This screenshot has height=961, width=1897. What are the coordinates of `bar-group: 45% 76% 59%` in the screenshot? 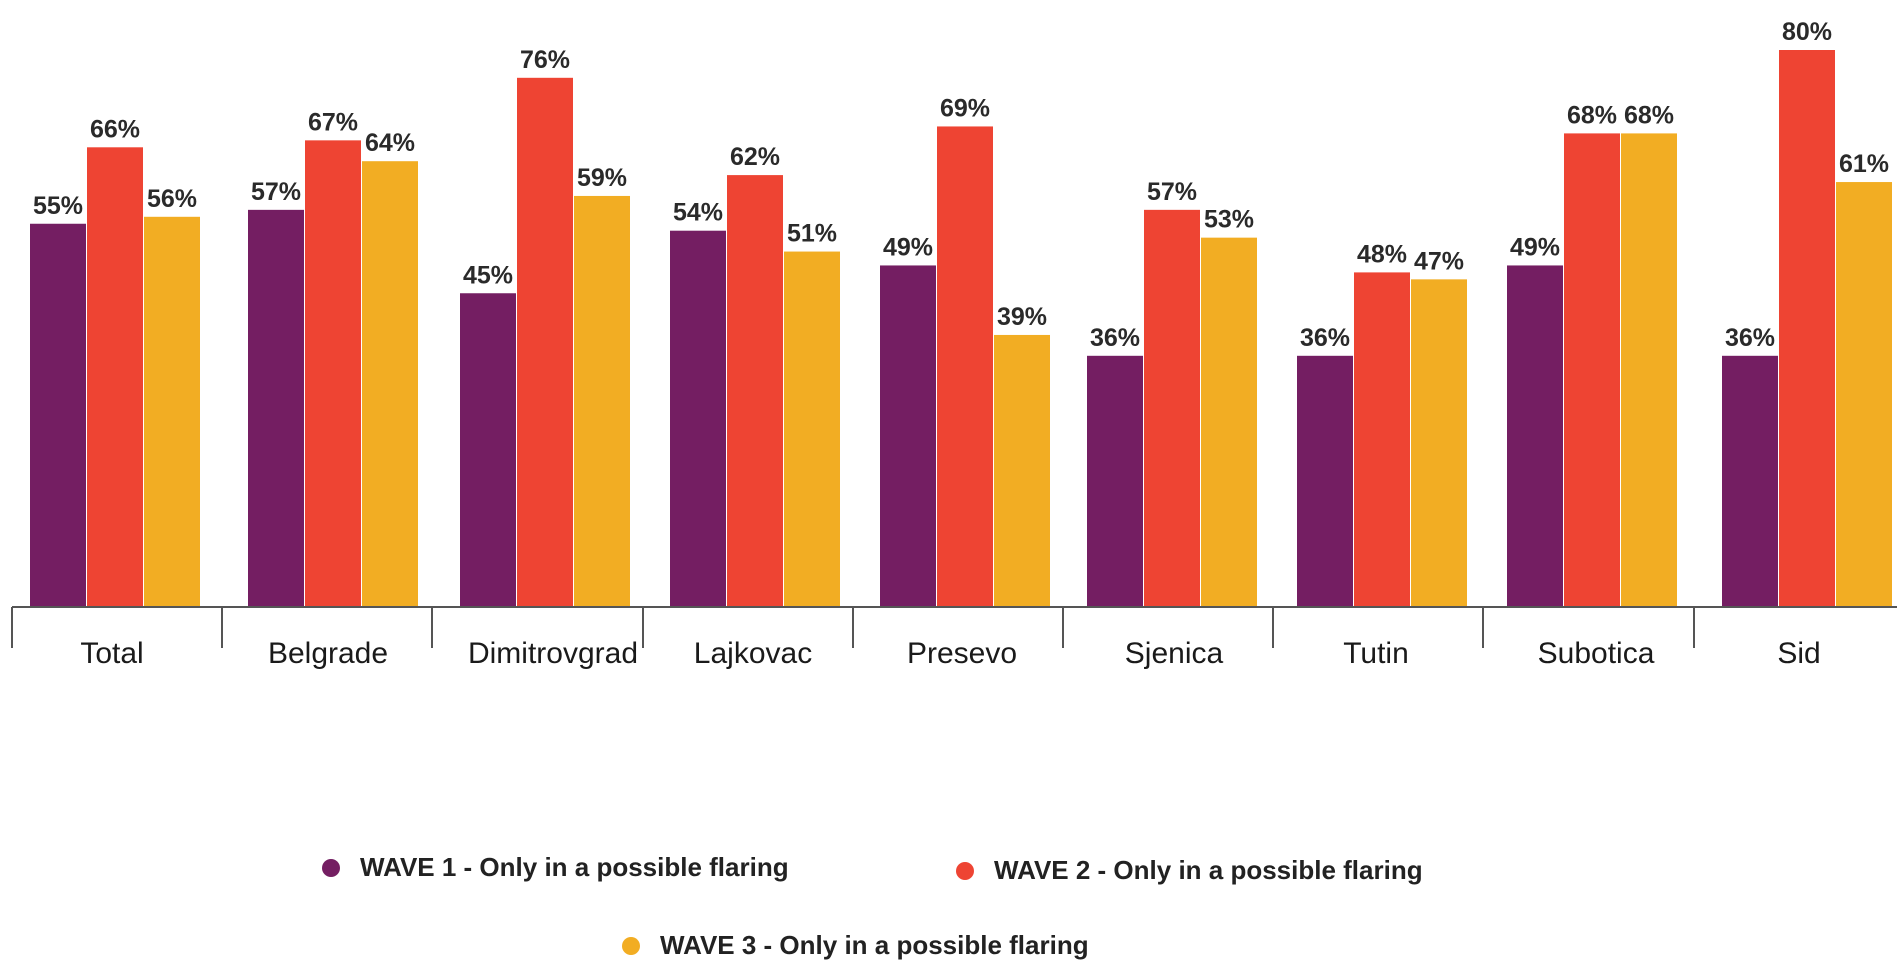 It's located at (545, 326).